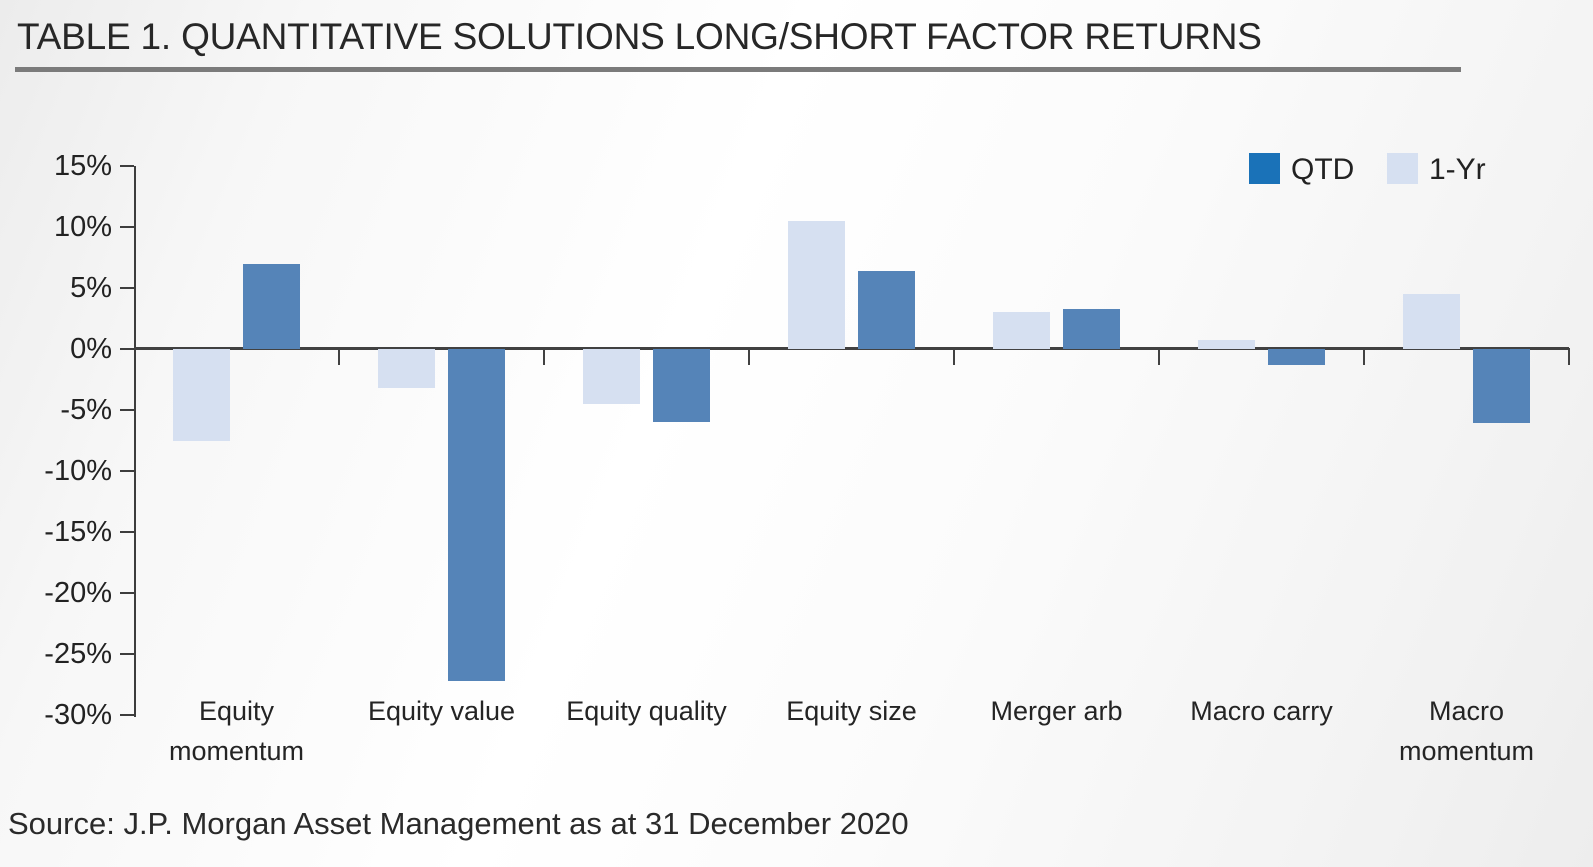  Describe the element at coordinates (78, 715) in the screenshot. I see `y-axis-label--30: -30%` at that location.